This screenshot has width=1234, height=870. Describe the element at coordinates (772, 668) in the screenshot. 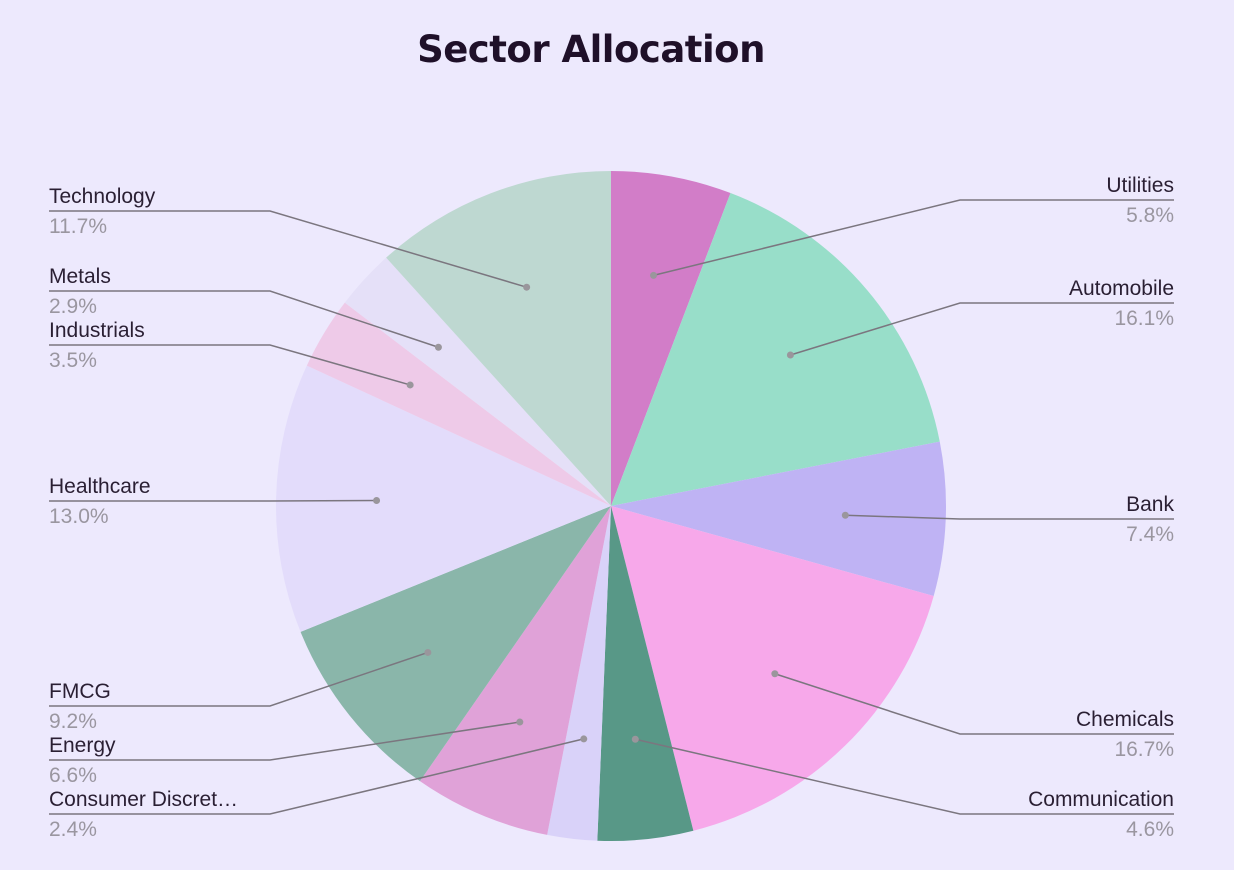

I see `pie-slice-chemicals` at that location.